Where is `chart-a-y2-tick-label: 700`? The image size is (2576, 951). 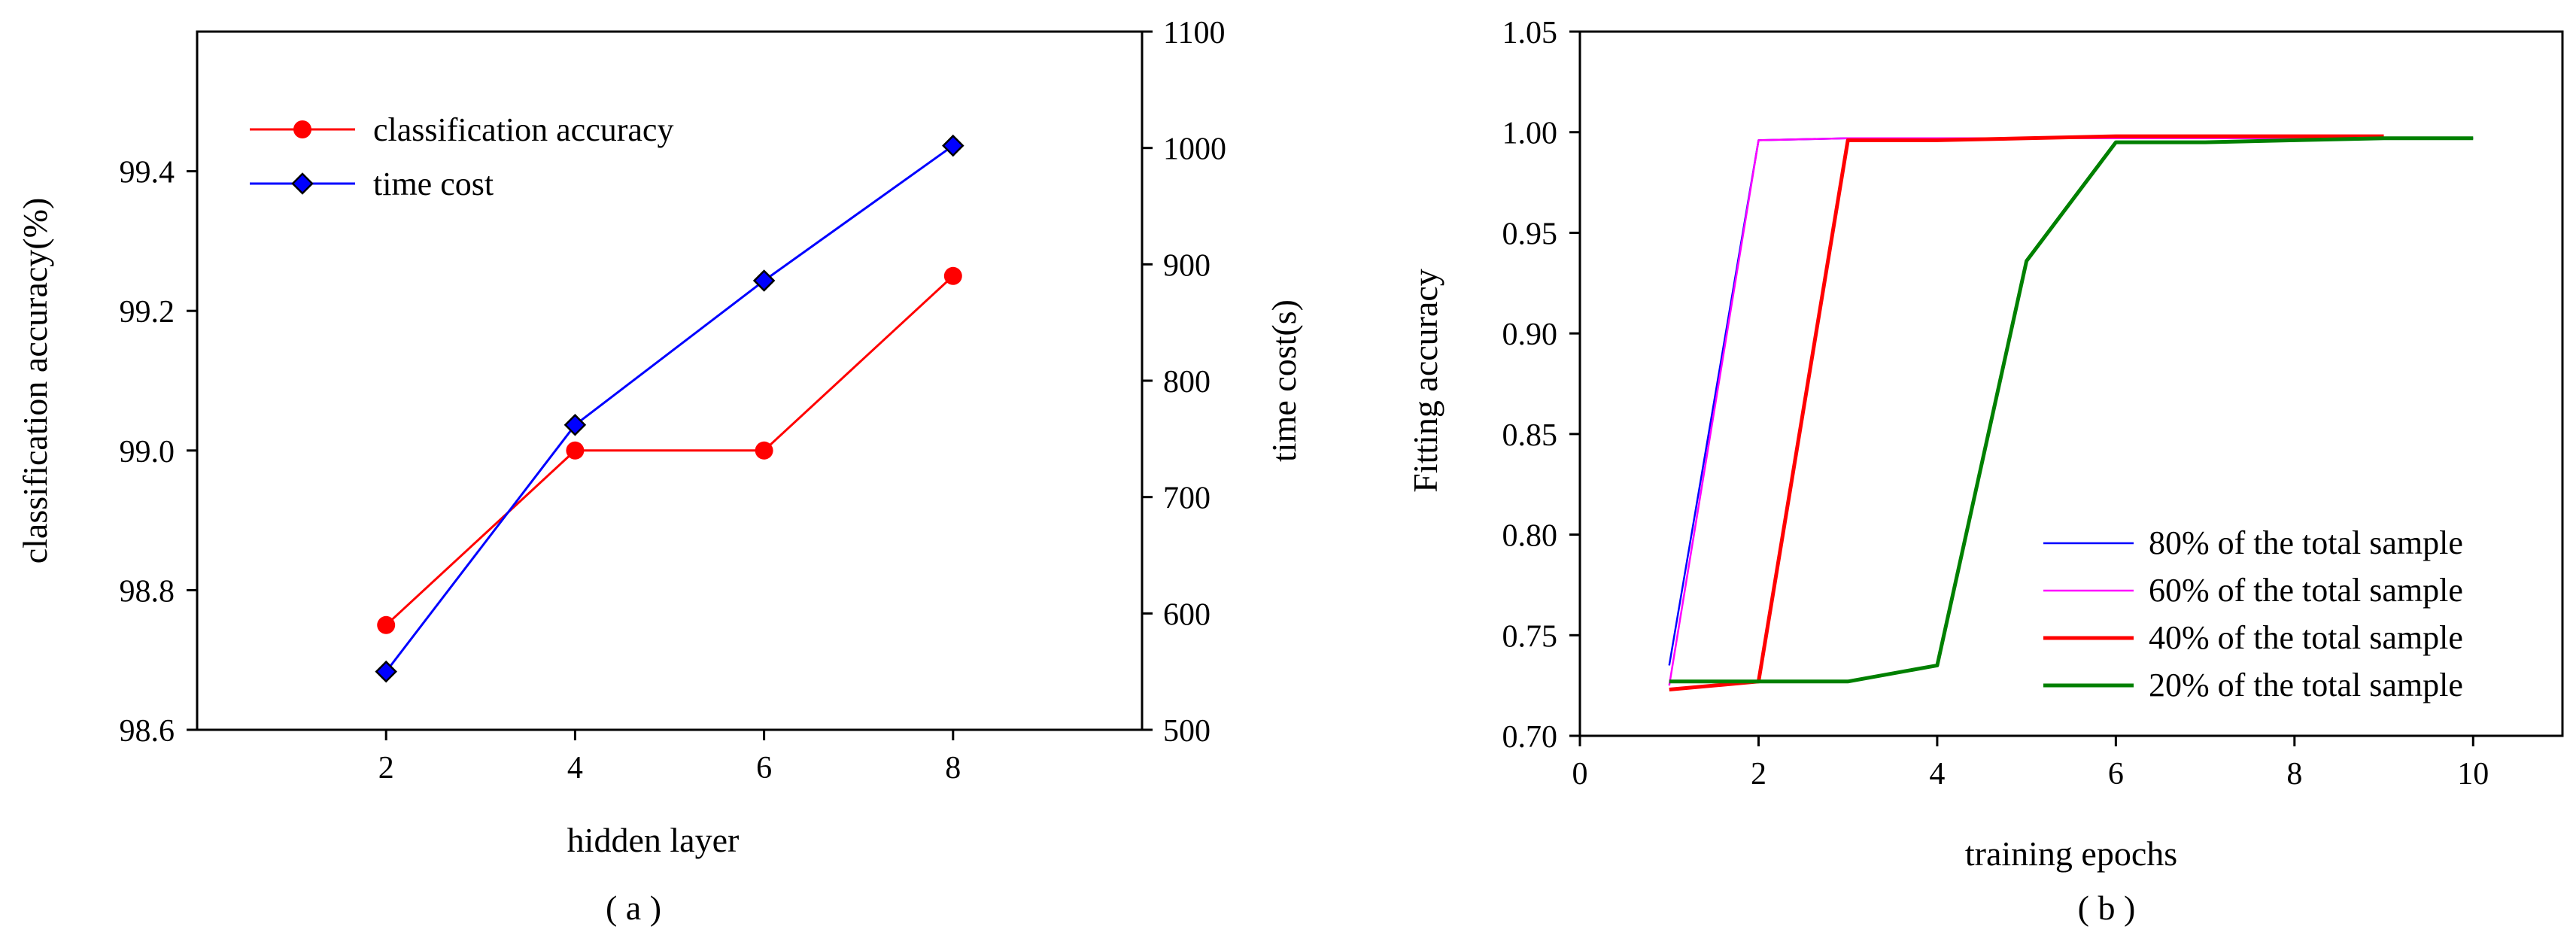
chart-a-y2-tick-label: 700 is located at coordinates (1187, 499).